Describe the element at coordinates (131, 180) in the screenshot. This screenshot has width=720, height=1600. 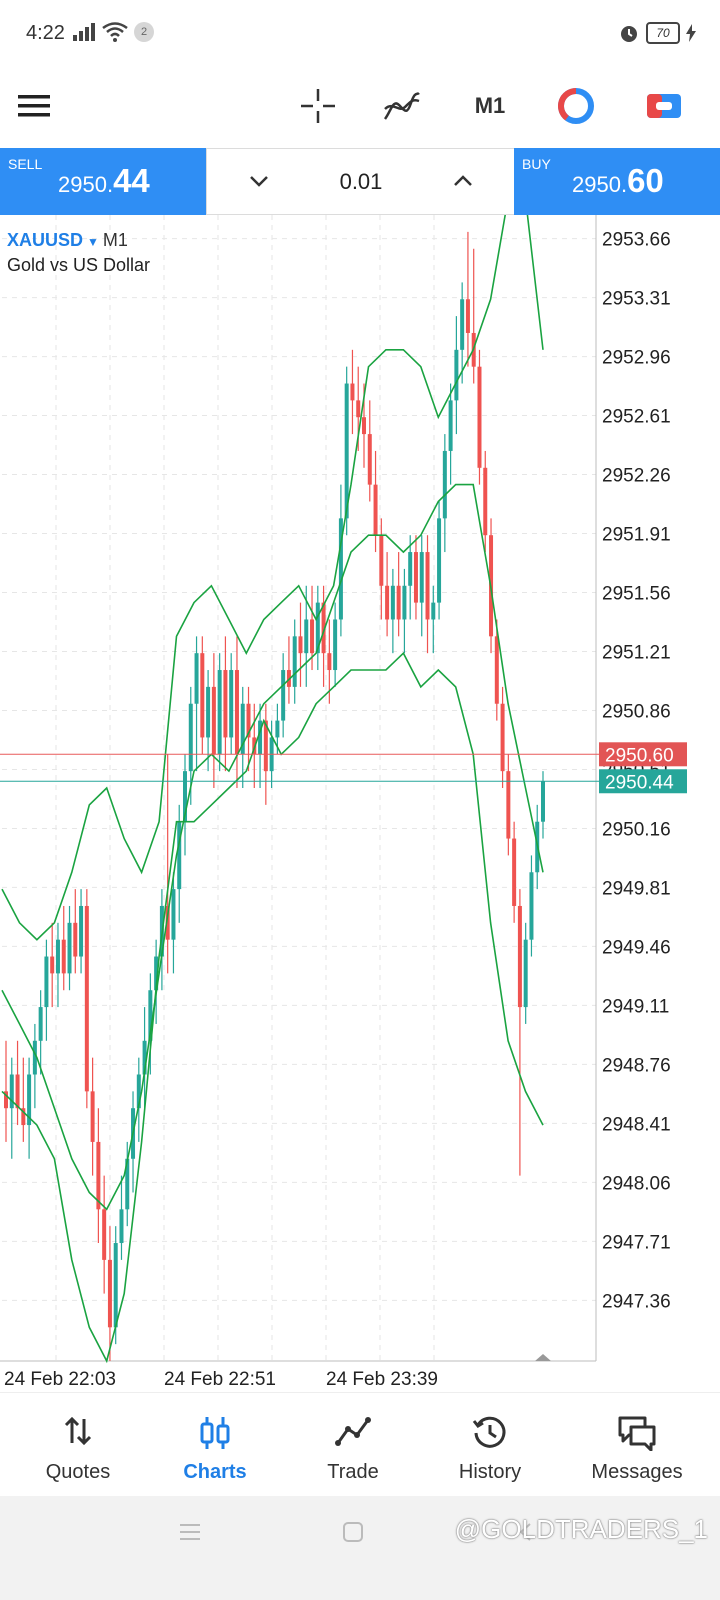
I see `sell-price-suffix: 44` at that location.